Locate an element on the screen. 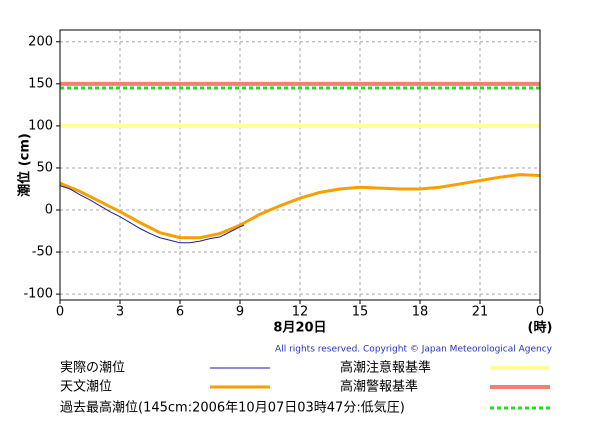  x-tick-label: 6 is located at coordinates (180, 312).